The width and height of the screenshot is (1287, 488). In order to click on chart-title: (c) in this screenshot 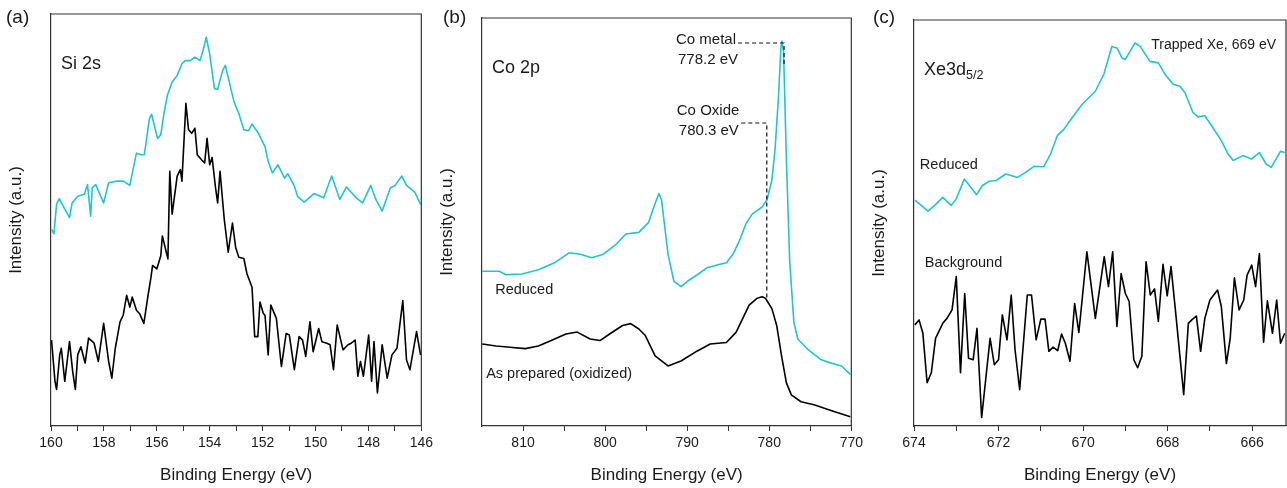, I will do `click(884, 16)`.